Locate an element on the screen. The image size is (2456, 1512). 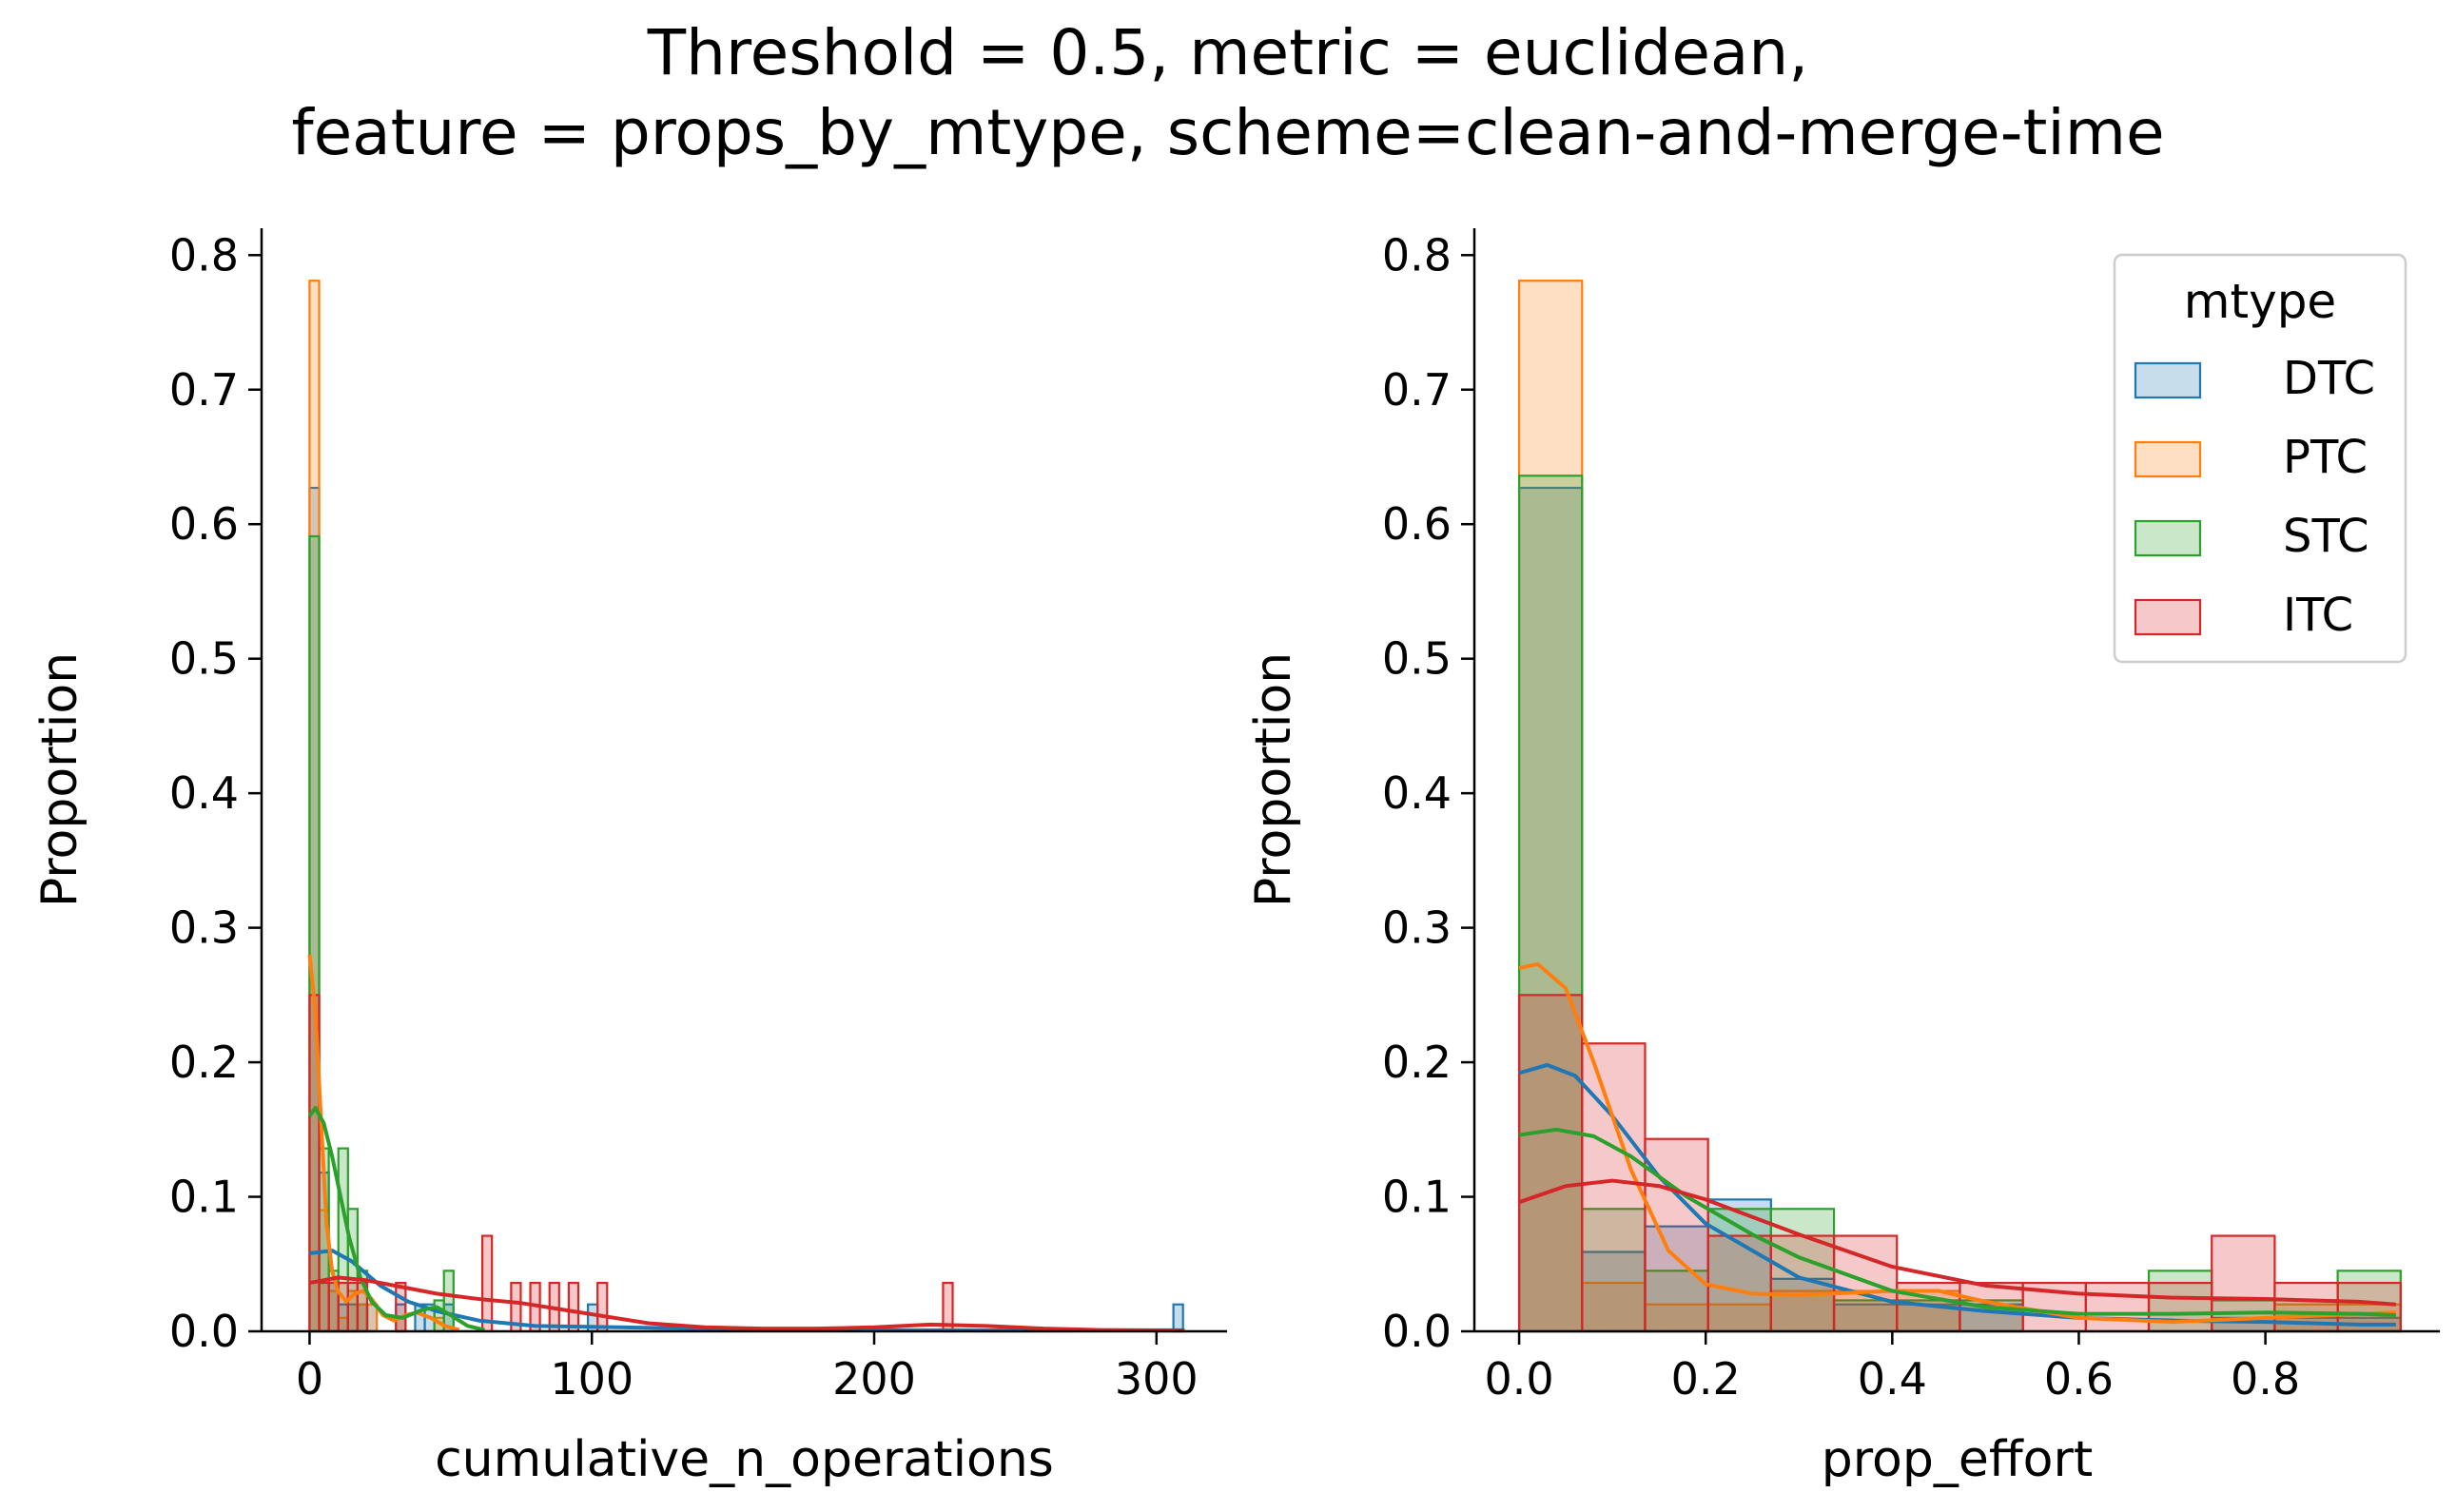
legend-swatch-ptc is located at coordinates (2168, 459).